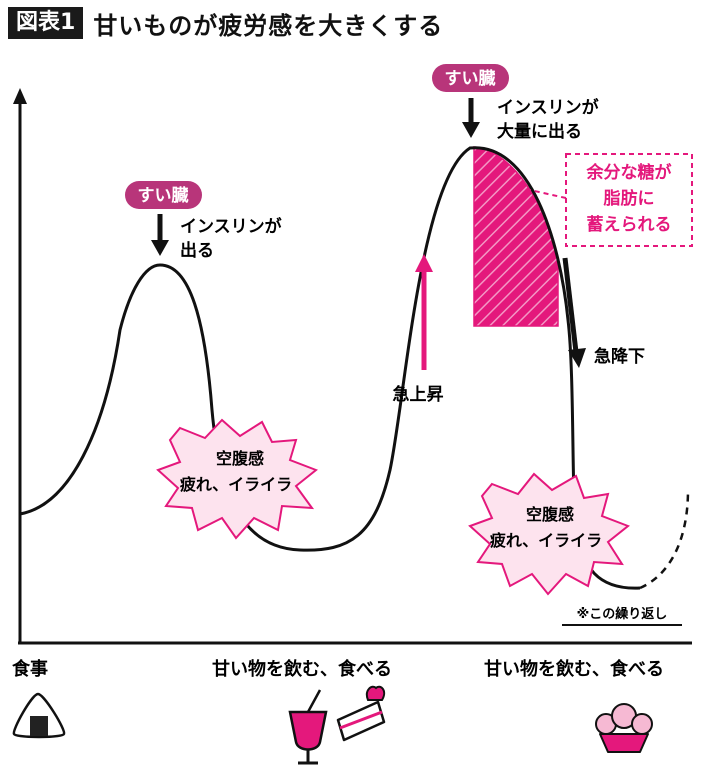  Describe the element at coordinates (603, 312) in the screenshot. I see `rapid-fall-arrow: 急降下` at that location.